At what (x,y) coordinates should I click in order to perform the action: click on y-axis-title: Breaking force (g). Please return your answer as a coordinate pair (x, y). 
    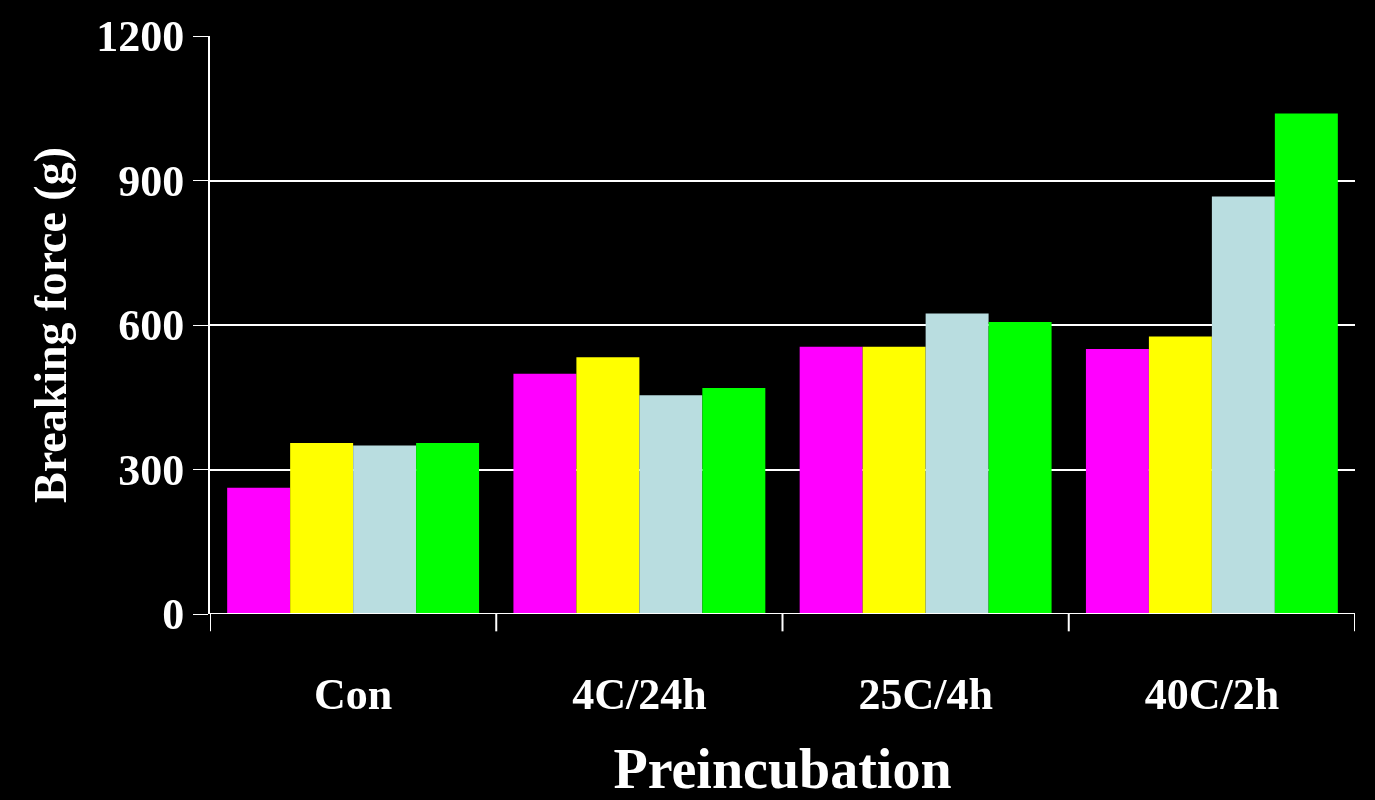
    Looking at the image, I should click on (51, 325).